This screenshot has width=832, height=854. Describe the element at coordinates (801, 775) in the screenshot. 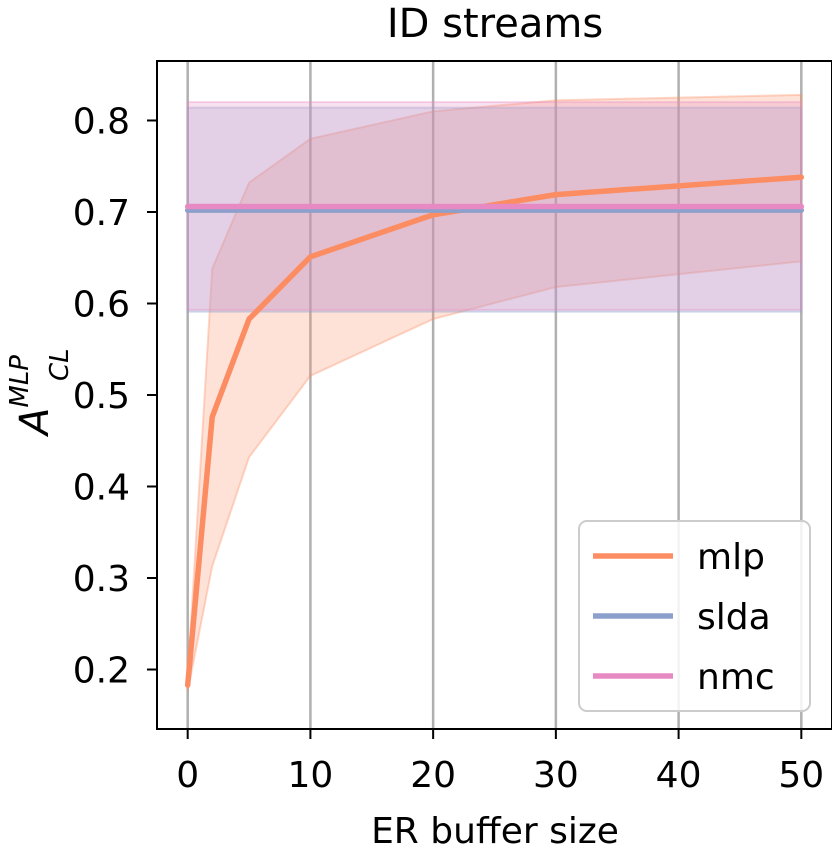

I see `x-tick-label-50: 50` at that location.